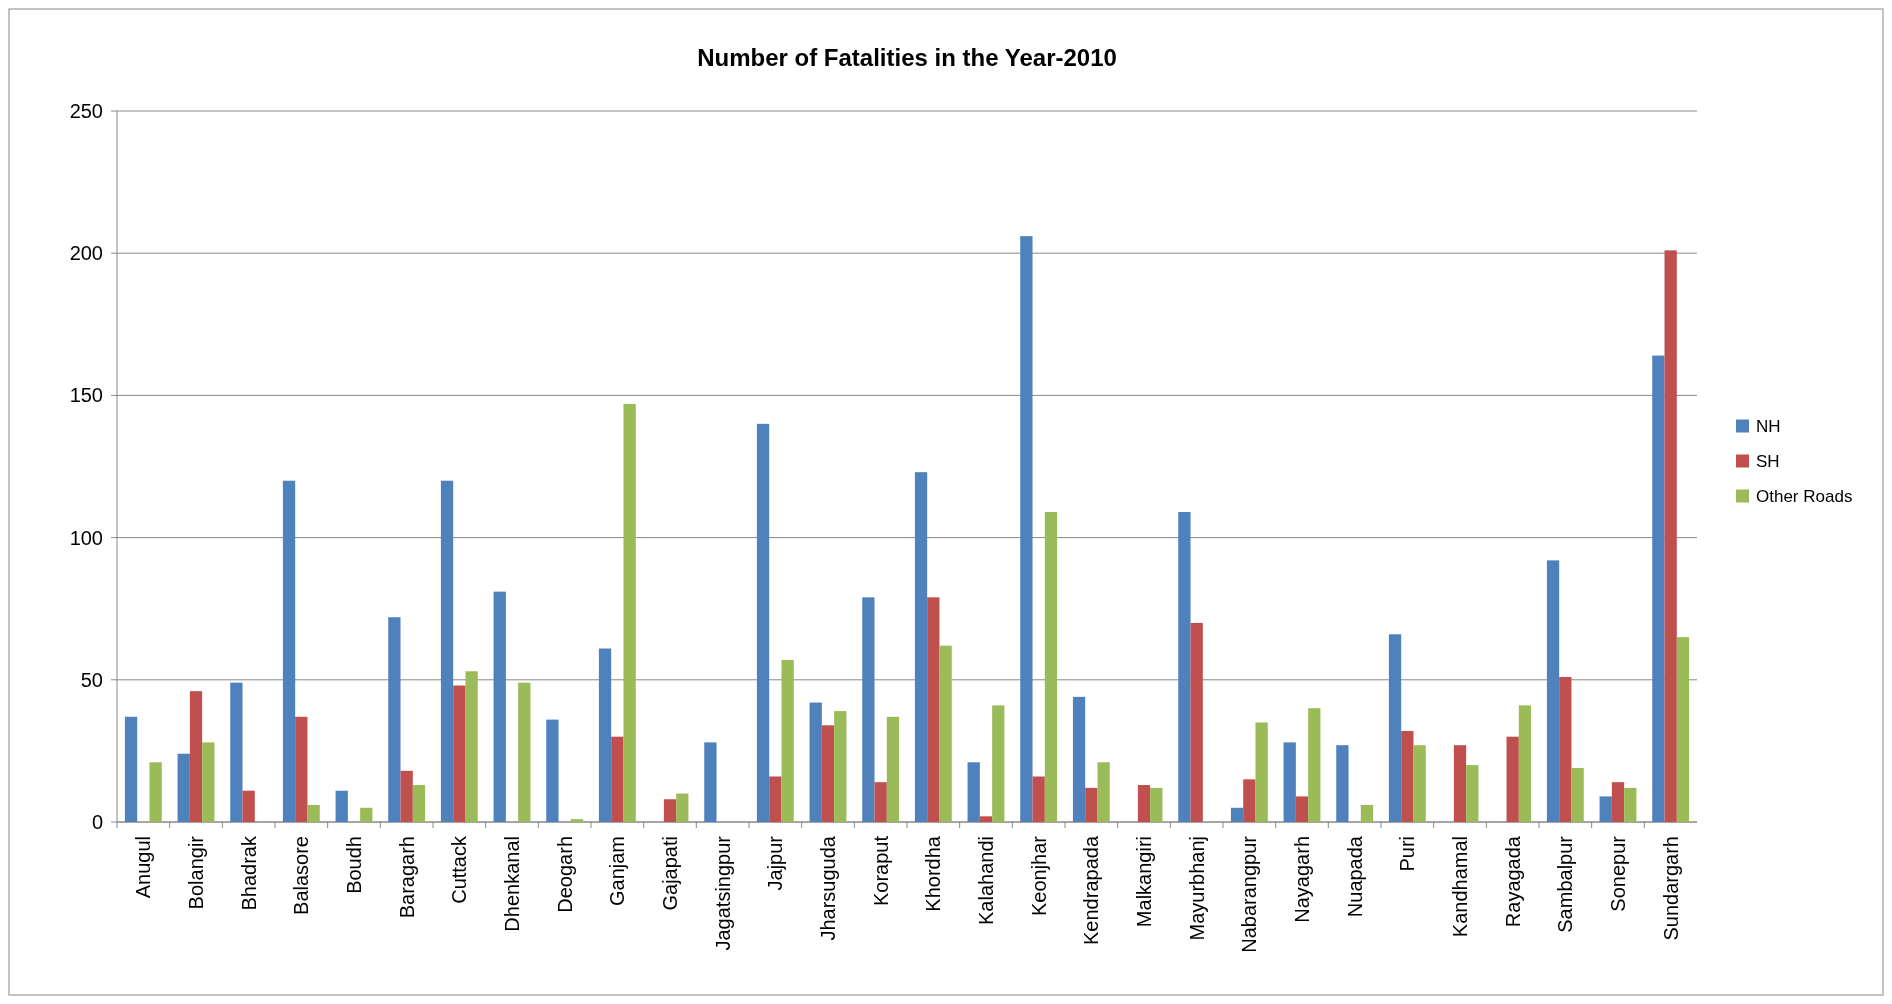 The width and height of the screenshot is (1892, 1004). I want to click on x-tick-label: Balasore, so click(301, 875).